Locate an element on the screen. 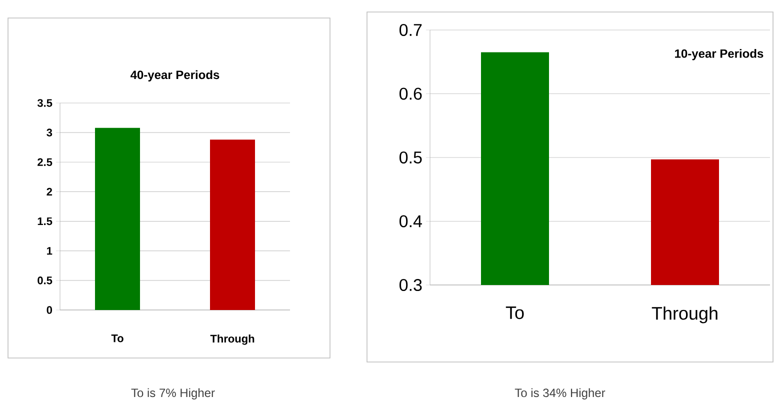 The height and width of the screenshot is (403, 774). text: 10-year Periods is located at coordinates (719, 54).